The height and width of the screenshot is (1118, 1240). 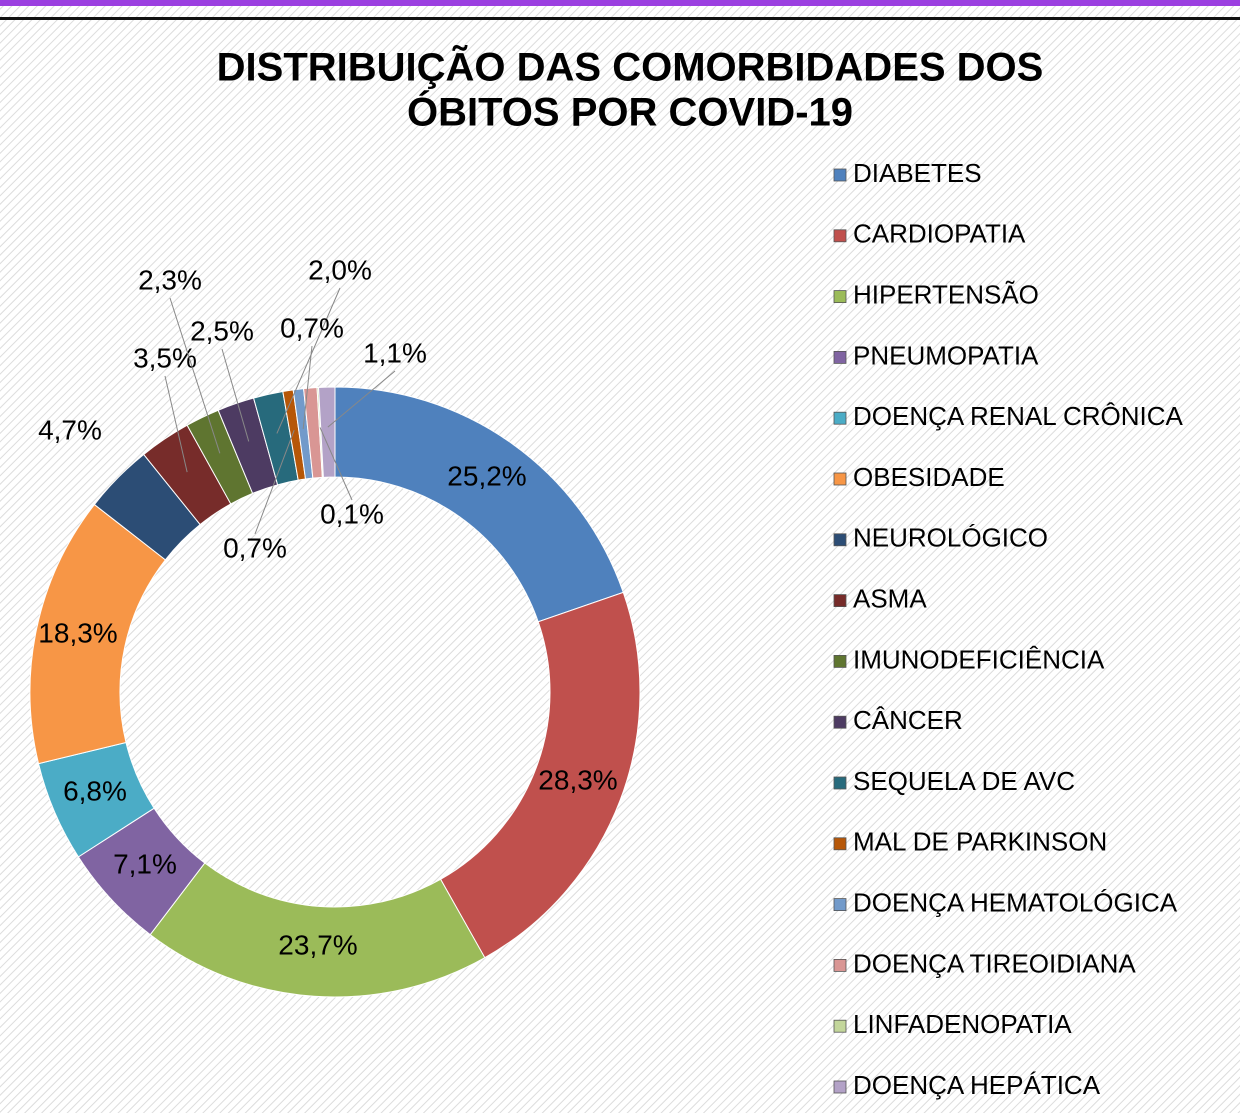 I want to click on legend-label: MAL DE PARKINSON, so click(x=980, y=842).